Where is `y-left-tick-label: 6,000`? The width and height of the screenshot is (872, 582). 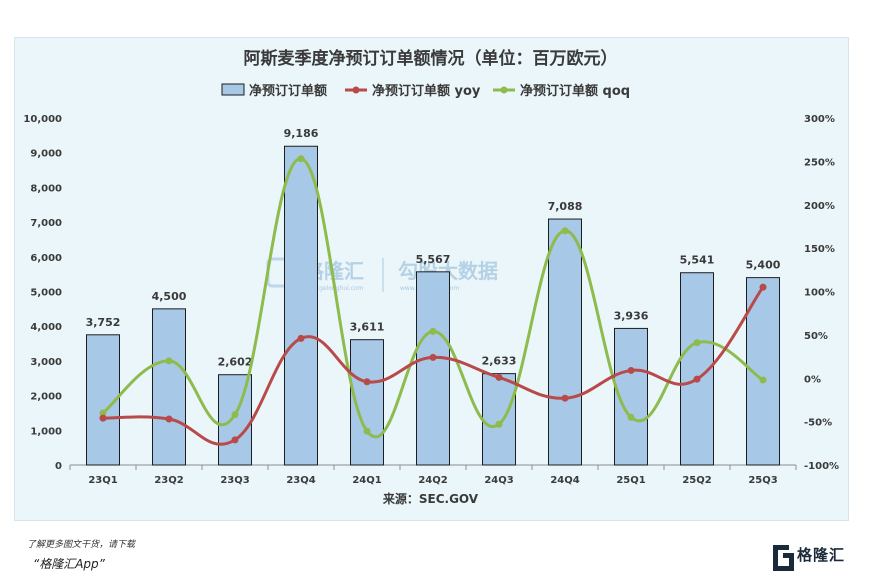 y-left-tick-label: 6,000 is located at coordinates (46, 258).